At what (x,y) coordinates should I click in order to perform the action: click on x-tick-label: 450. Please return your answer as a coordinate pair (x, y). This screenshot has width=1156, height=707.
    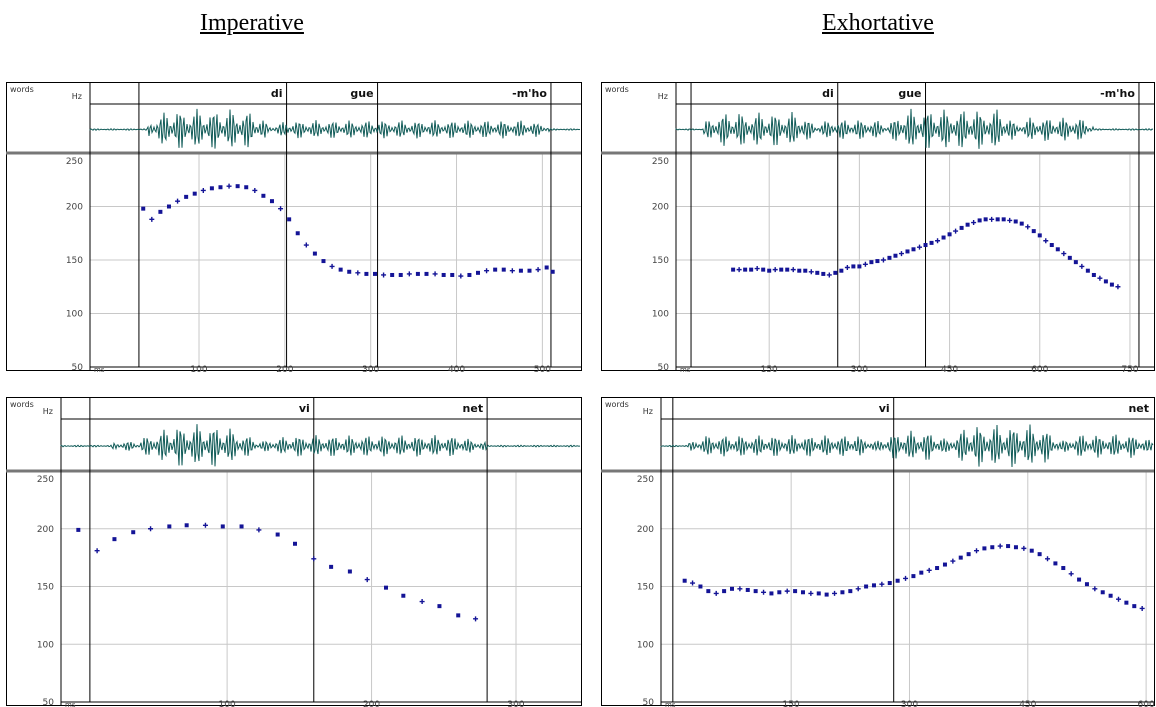
    Looking at the image, I should click on (949, 368).